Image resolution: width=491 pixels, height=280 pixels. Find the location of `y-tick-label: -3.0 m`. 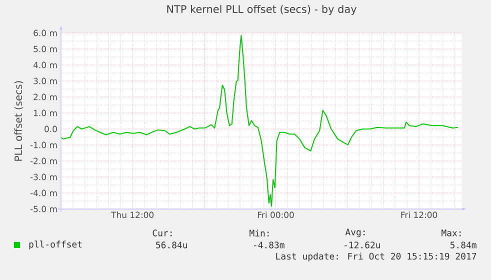

y-tick-label: -3.0 m is located at coordinates (43, 177).